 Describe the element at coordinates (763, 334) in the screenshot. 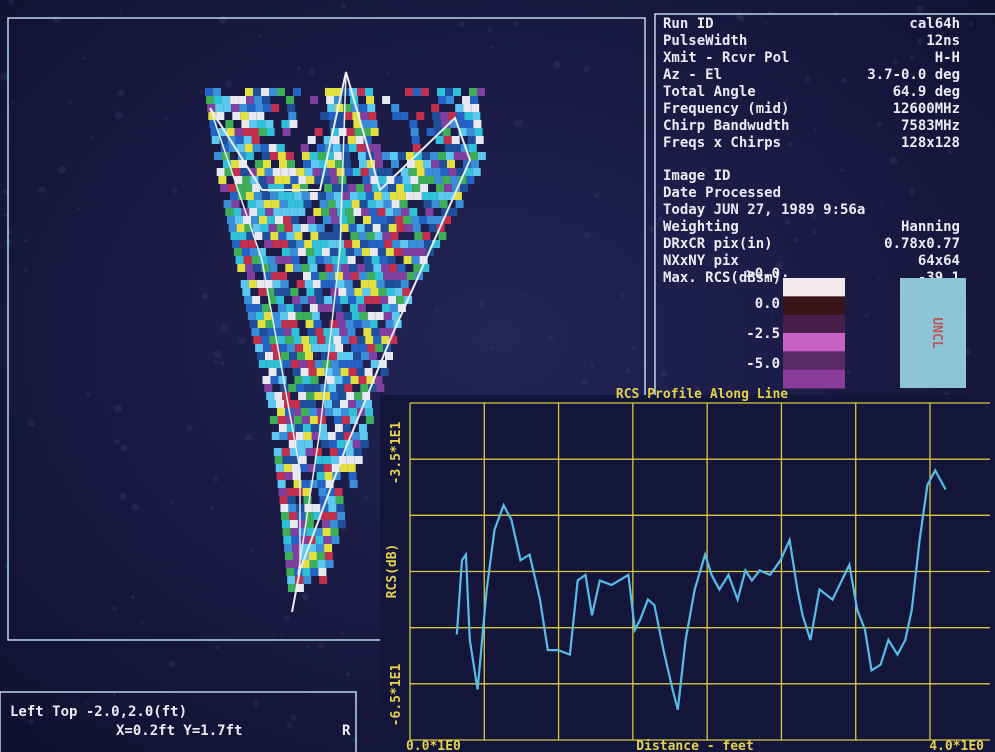

I see `colorbar-label: -2.5` at that location.